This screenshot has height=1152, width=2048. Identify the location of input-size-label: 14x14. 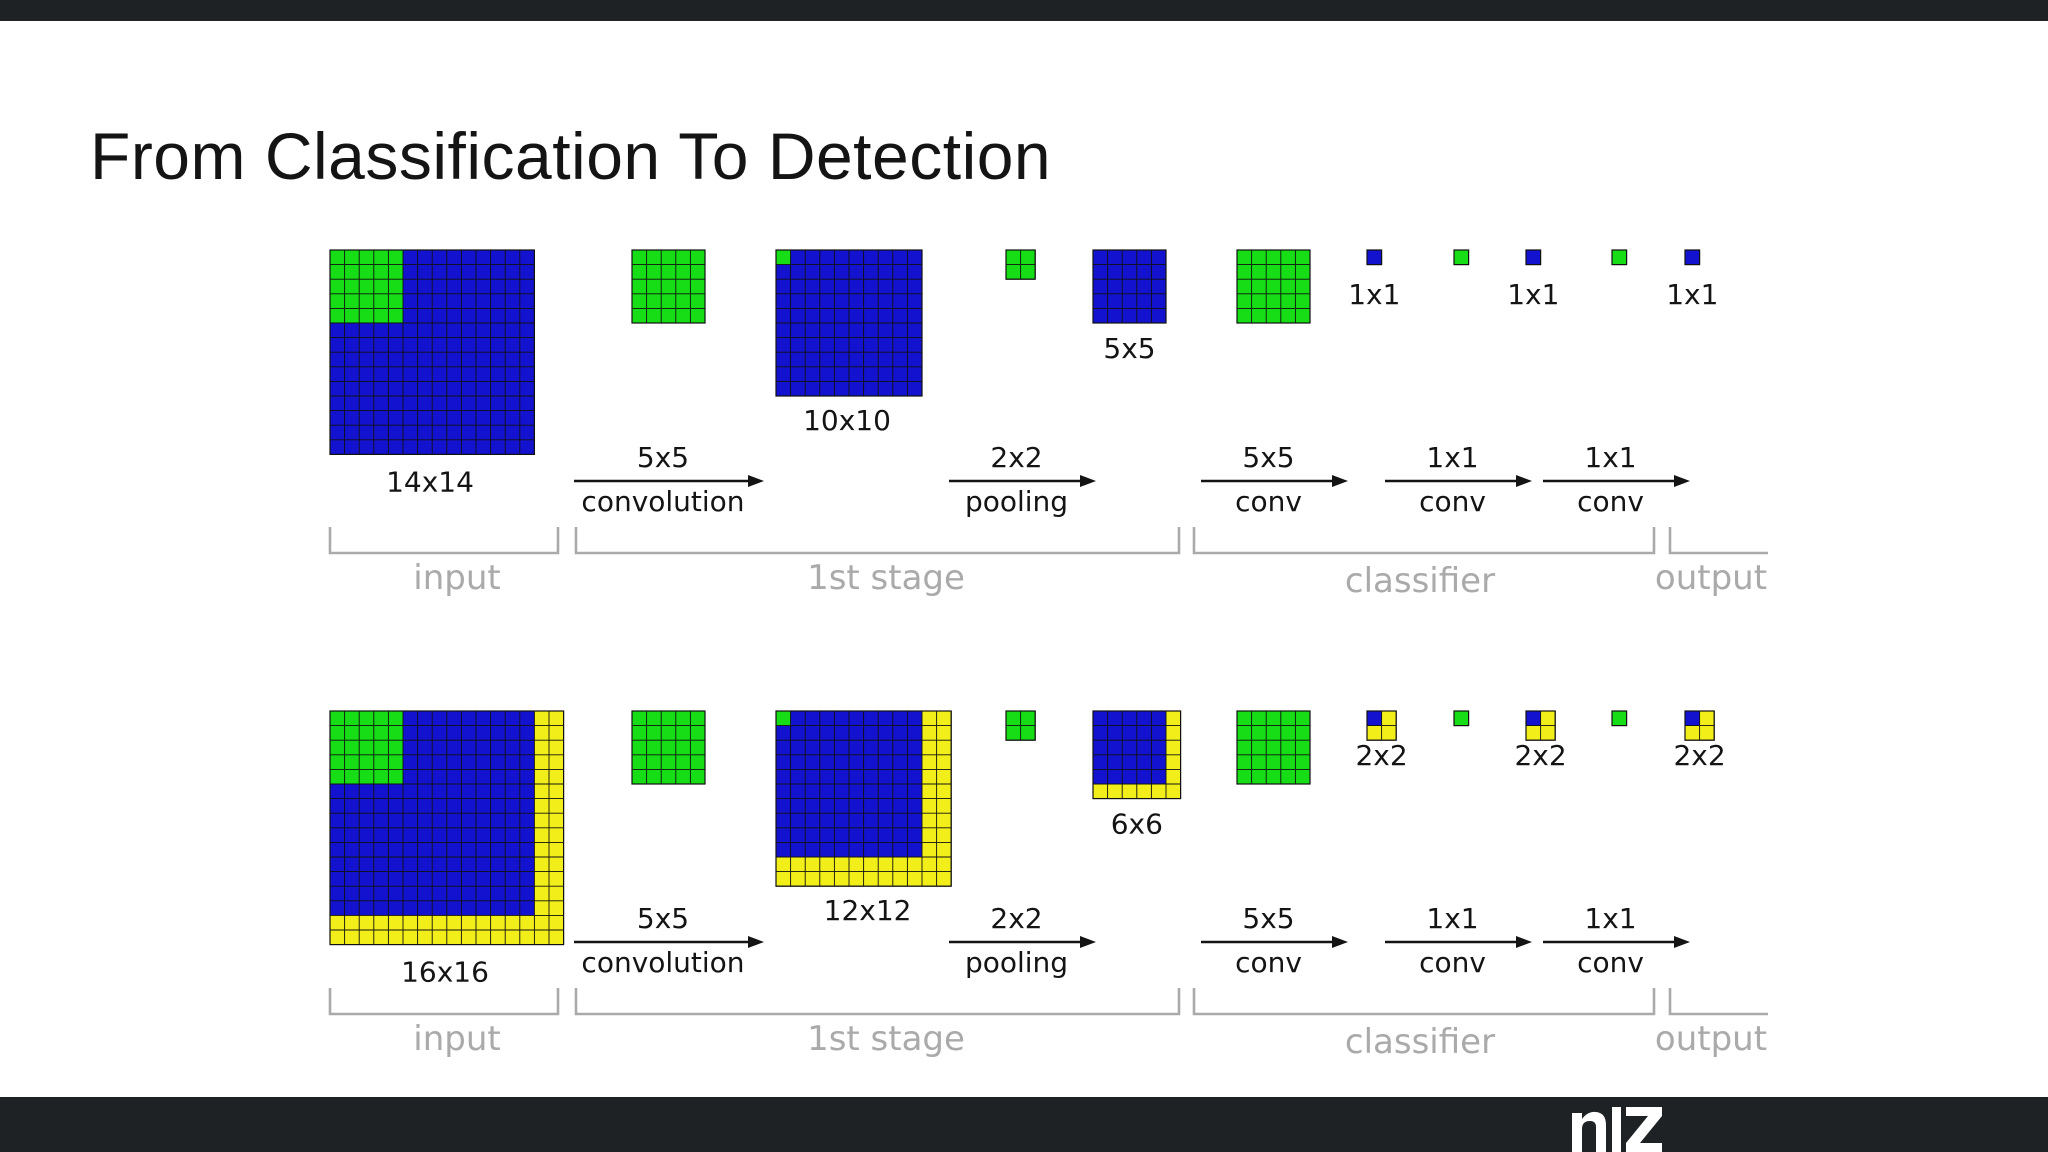
(430, 481).